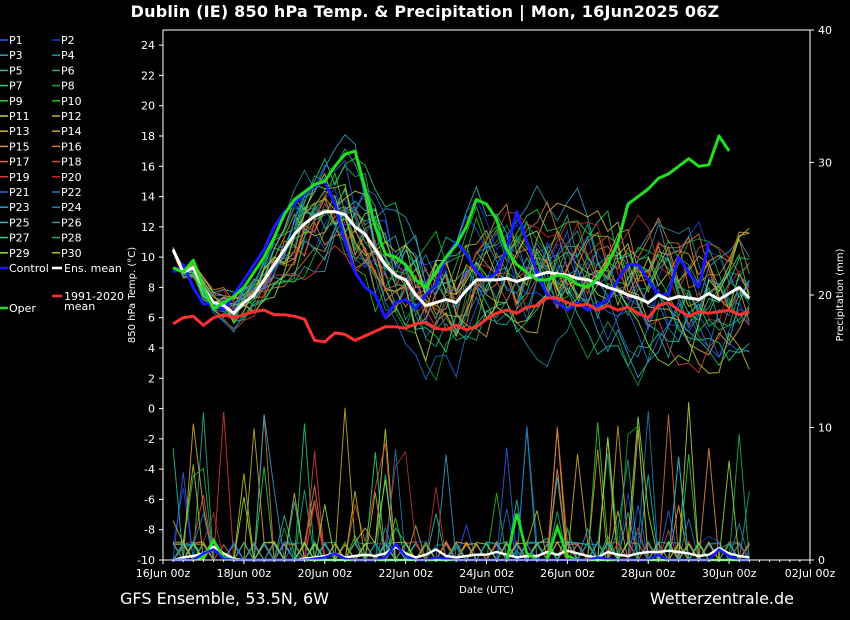 This screenshot has height=620, width=850. I want to click on y-tick-label: 6, so click(151, 318).